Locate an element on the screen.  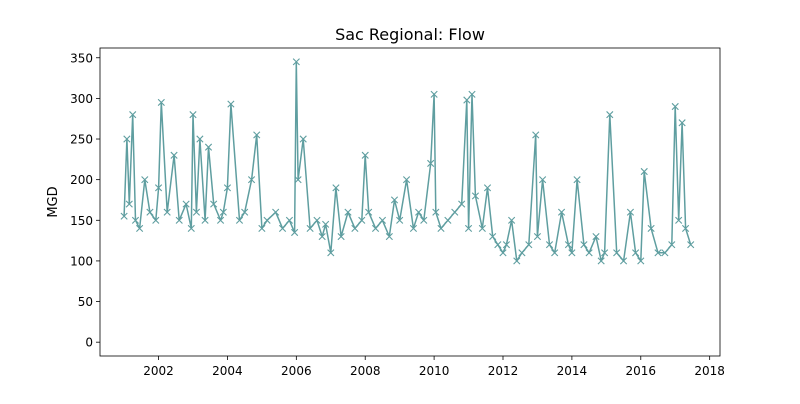
x-tick-label: 2004 is located at coordinates (227, 371).